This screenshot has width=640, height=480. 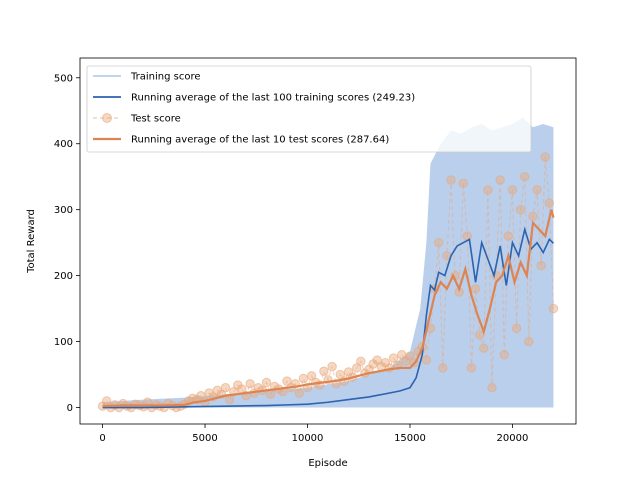 What do you see at coordinates (63, 78) in the screenshot?
I see `y-tick-label: 500` at bounding box center [63, 78].